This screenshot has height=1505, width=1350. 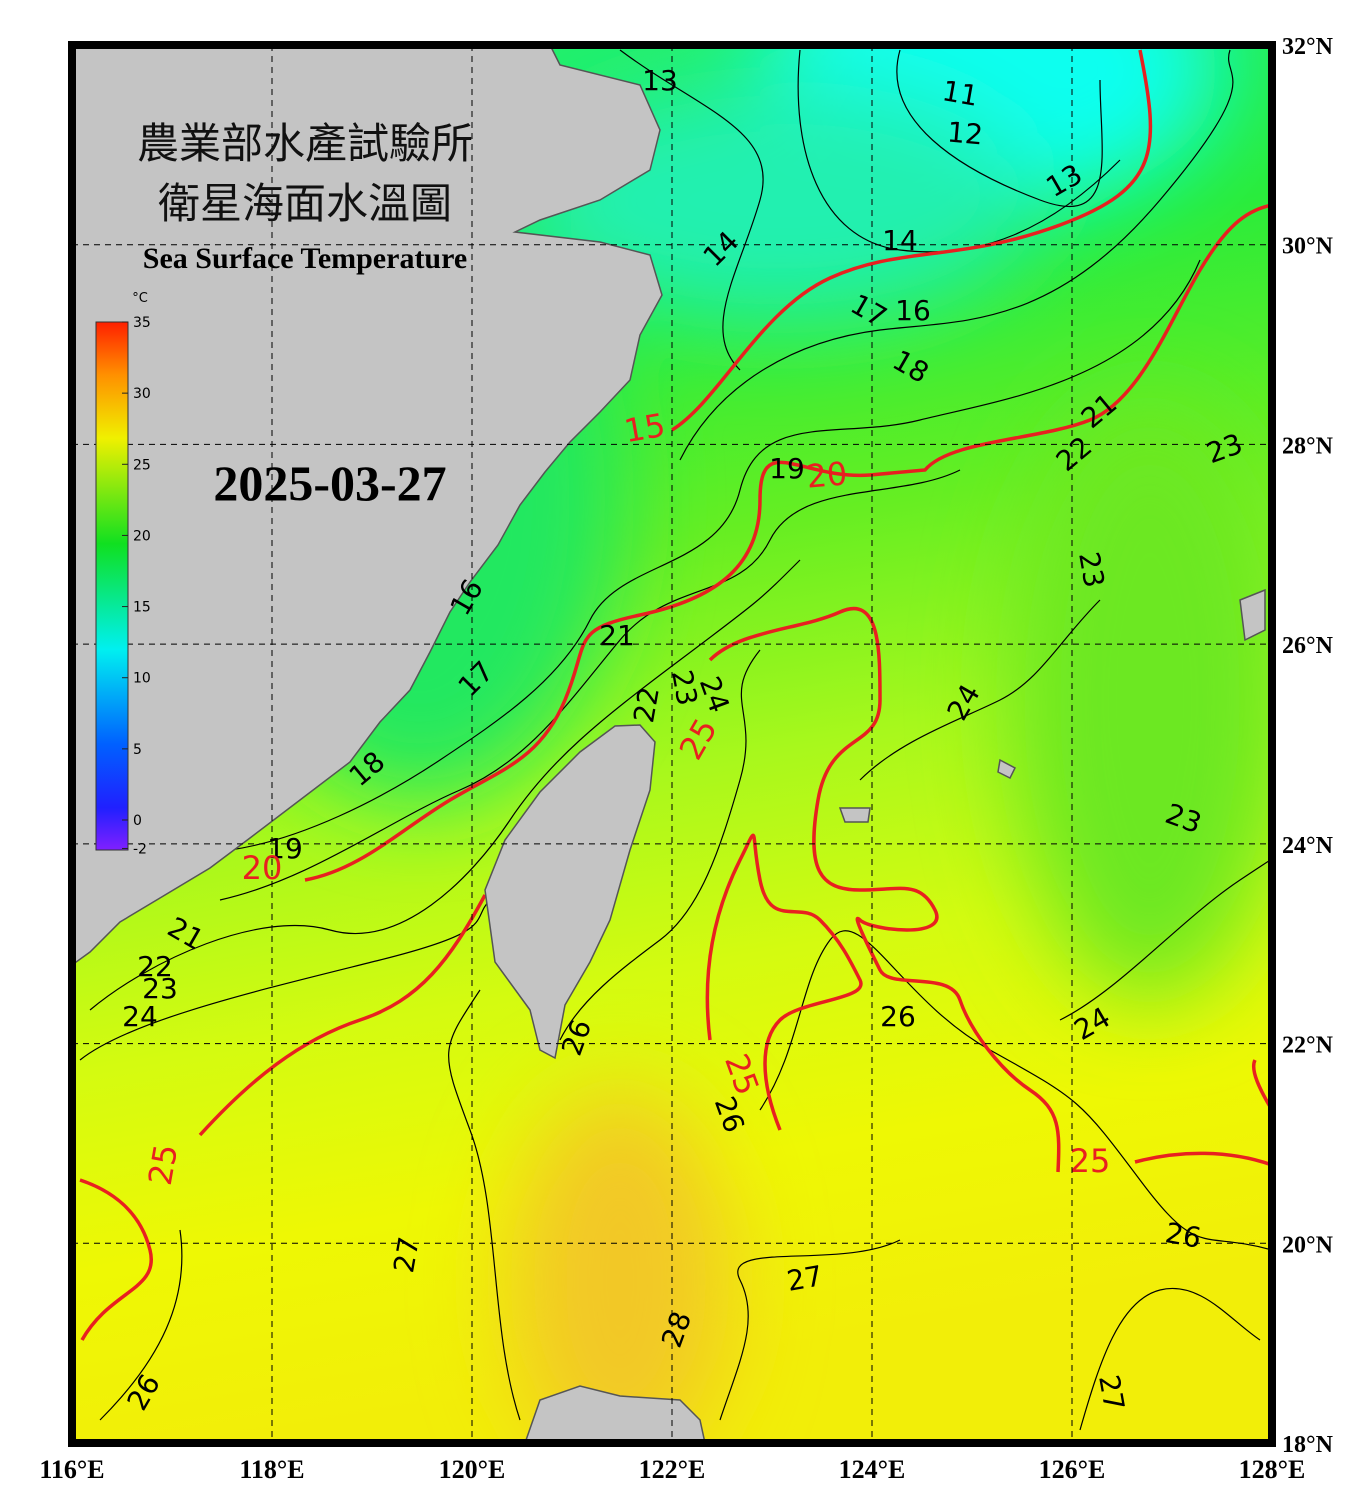 I want to click on colorbar-tick-label: -2, so click(x=140, y=849).